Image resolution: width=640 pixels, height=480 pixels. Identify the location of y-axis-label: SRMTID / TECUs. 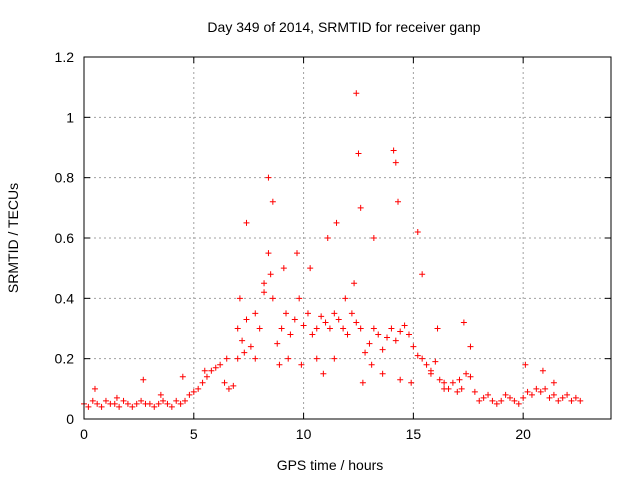
(13, 238).